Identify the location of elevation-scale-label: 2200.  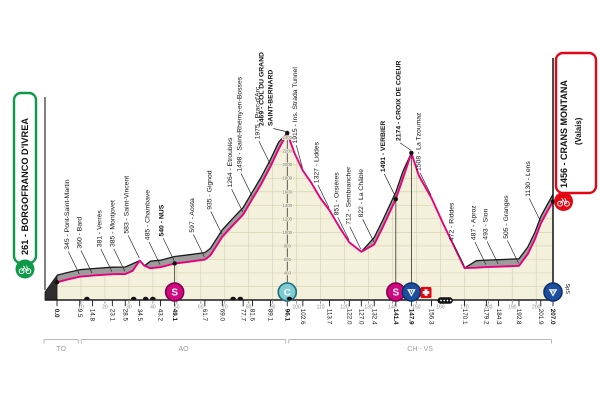
(287, 151).